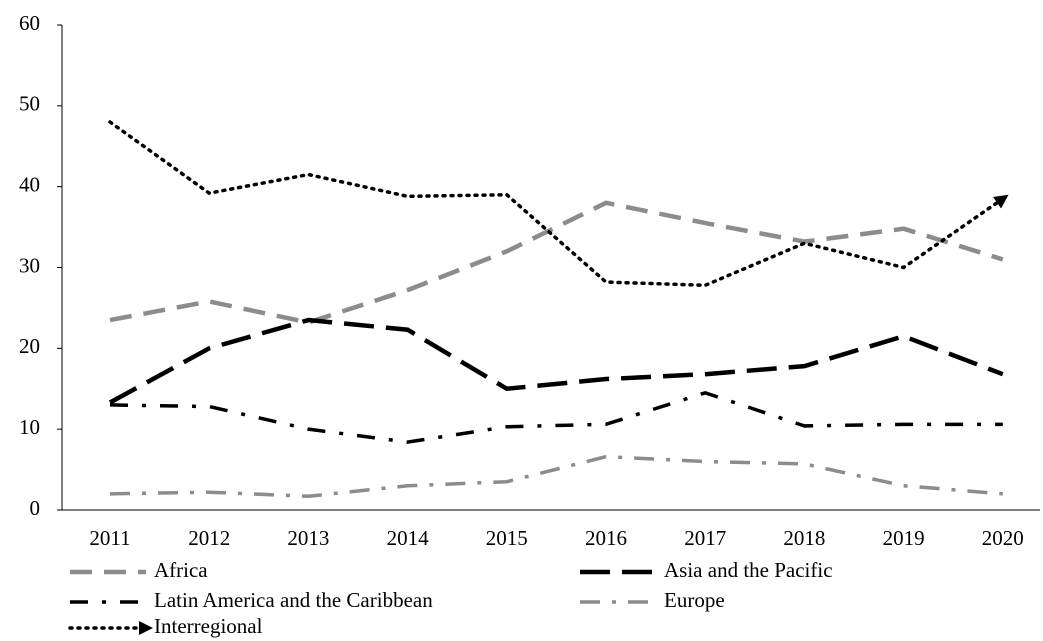 This screenshot has width=1043, height=641. Describe the element at coordinates (606, 538) in the screenshot. I see `x-tick-label: 2016` at that location.